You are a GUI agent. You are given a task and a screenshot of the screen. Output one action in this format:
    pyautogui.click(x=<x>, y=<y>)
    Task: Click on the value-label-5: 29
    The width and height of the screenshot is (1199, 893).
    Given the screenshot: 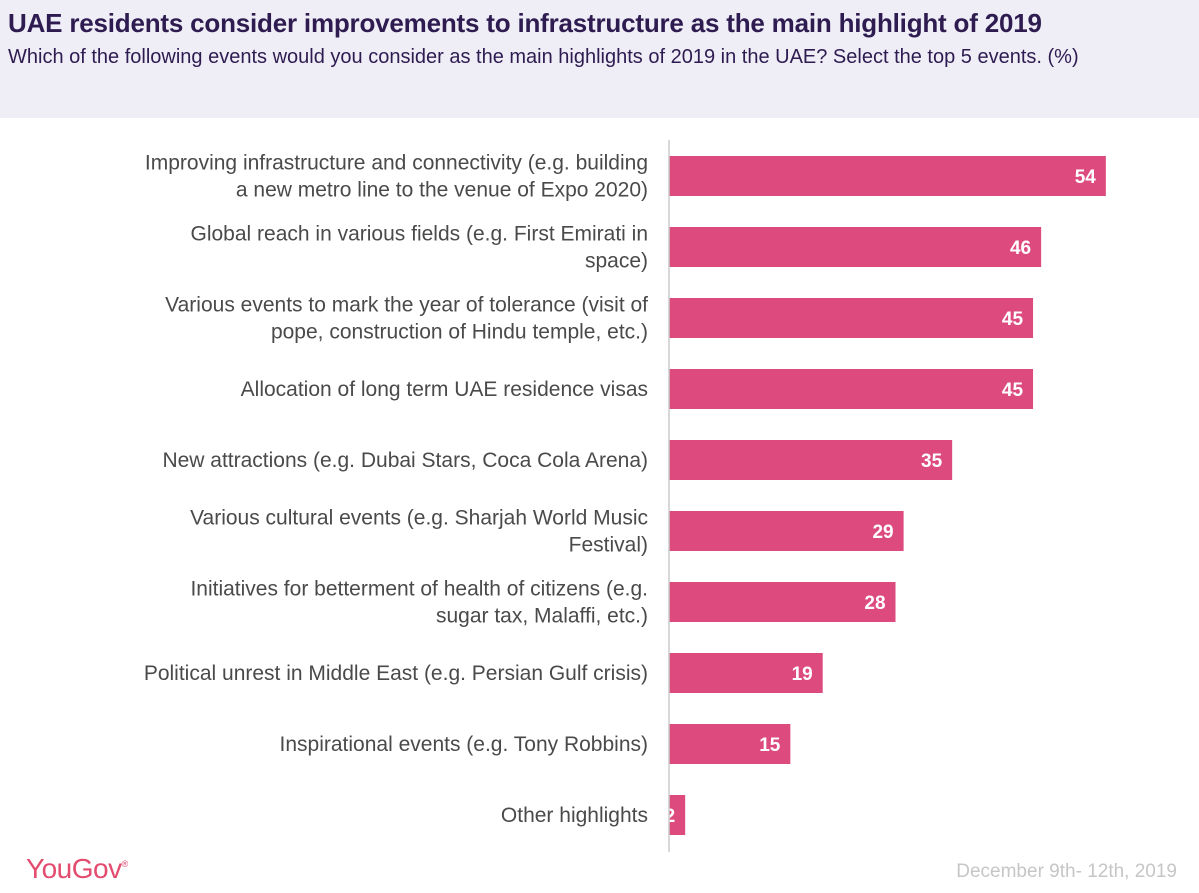 What is the action you would take?
    pyautogui.click(x=882, y=532)
    